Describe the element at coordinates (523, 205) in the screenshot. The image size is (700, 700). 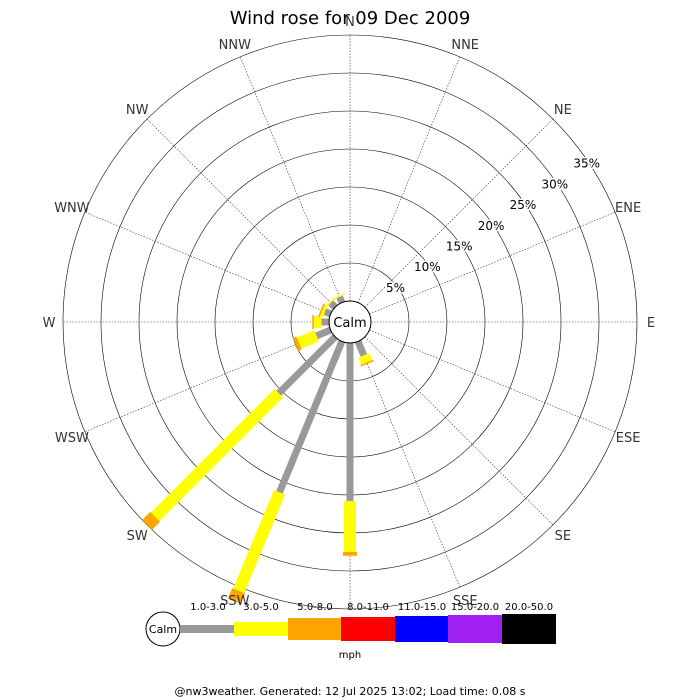
I see `radial-tick-label: 25%` at that location.